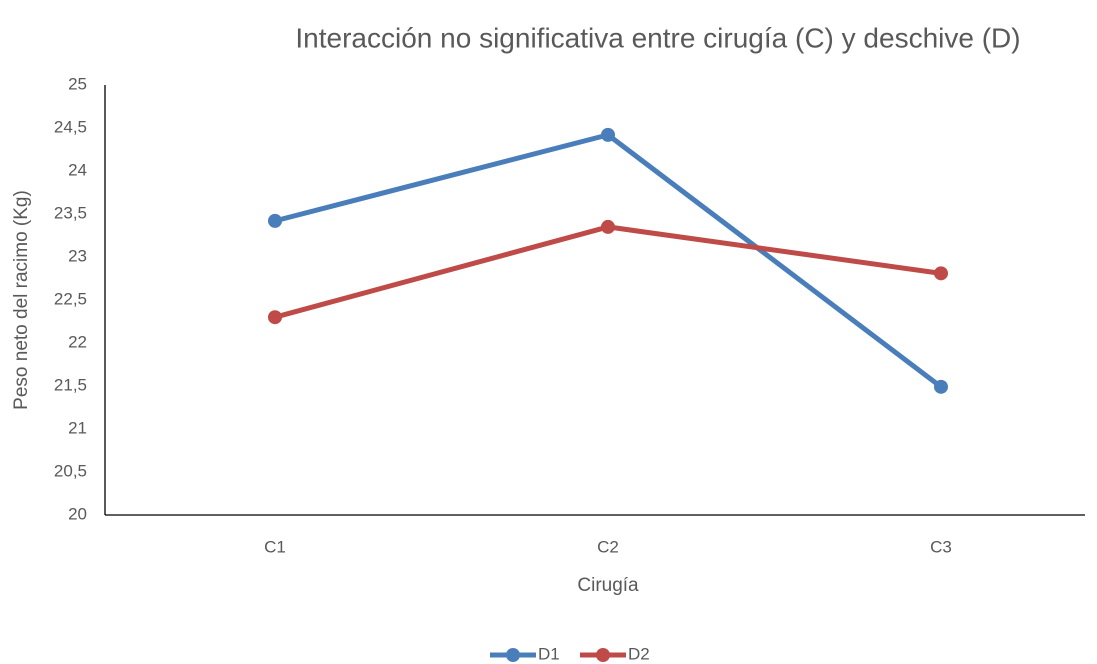 The width and height of the screenshot is (1097, 664). Describe the element at coordinates (608, 585) in the screenshot. I see `x-axis-title: Cirugía` at that location.